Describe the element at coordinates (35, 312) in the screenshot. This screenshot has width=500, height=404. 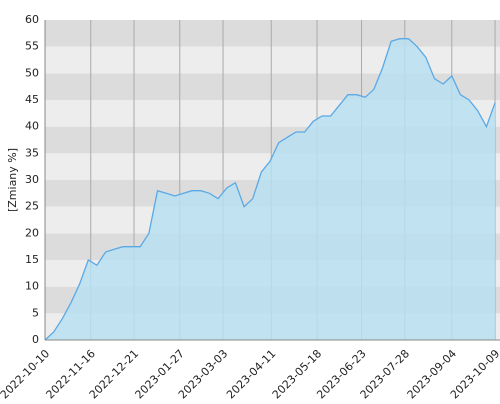
I see `y-tick-label: 5` at that location.